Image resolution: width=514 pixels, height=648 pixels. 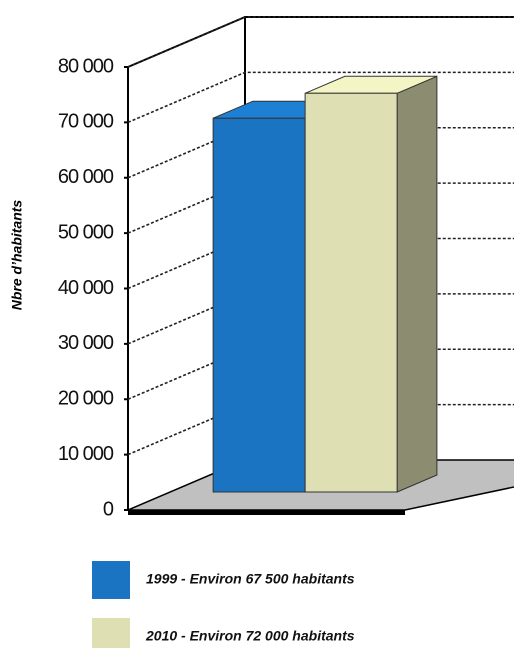 What do you see at coordinates (86, 454) in the screenshot?
I see `y-tick-label: 10 000` at bounding box center [86, 454].